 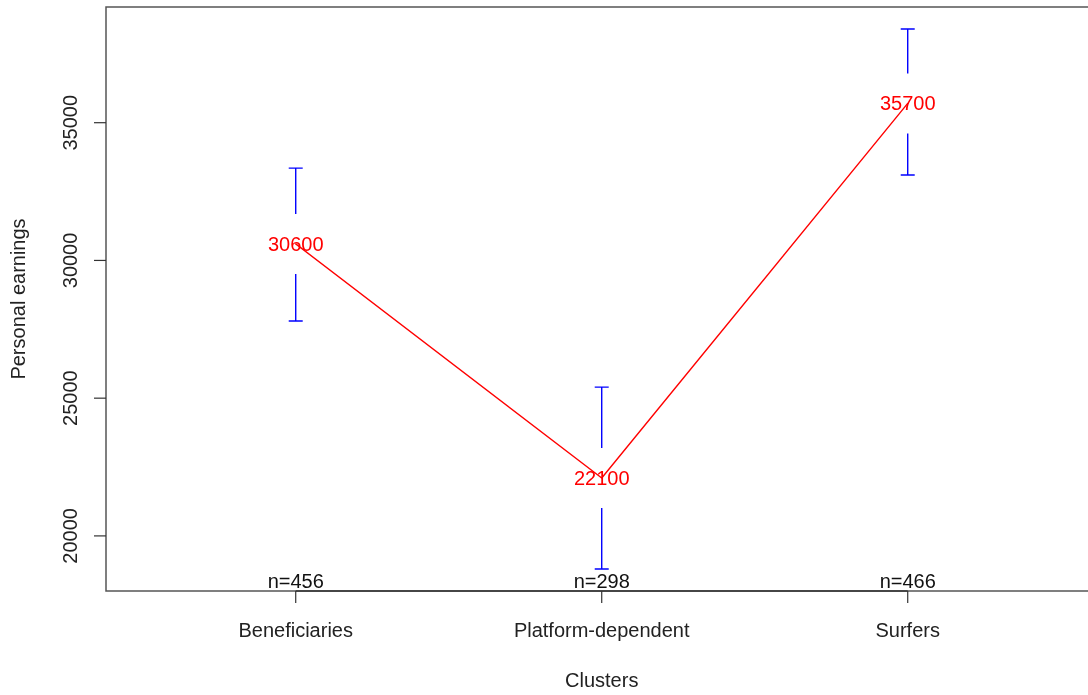 What do you see at coordinates (70, 122) in the screenshot?
I see `y-tick-label: 35000` at bounding box center [70, 122].